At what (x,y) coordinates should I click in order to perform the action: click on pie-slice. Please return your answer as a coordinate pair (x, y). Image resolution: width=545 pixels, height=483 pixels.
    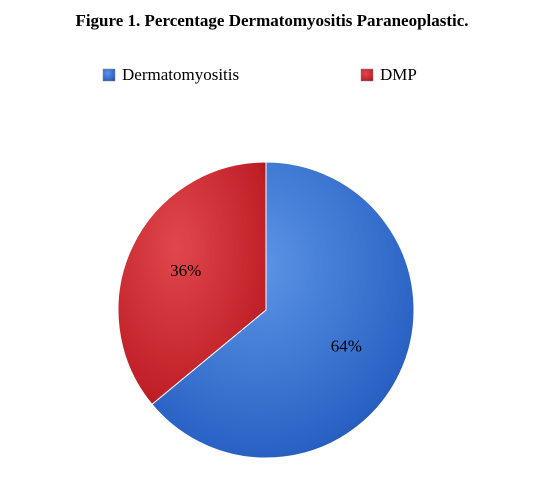
    Looking at the image, I should click on (192, 283).